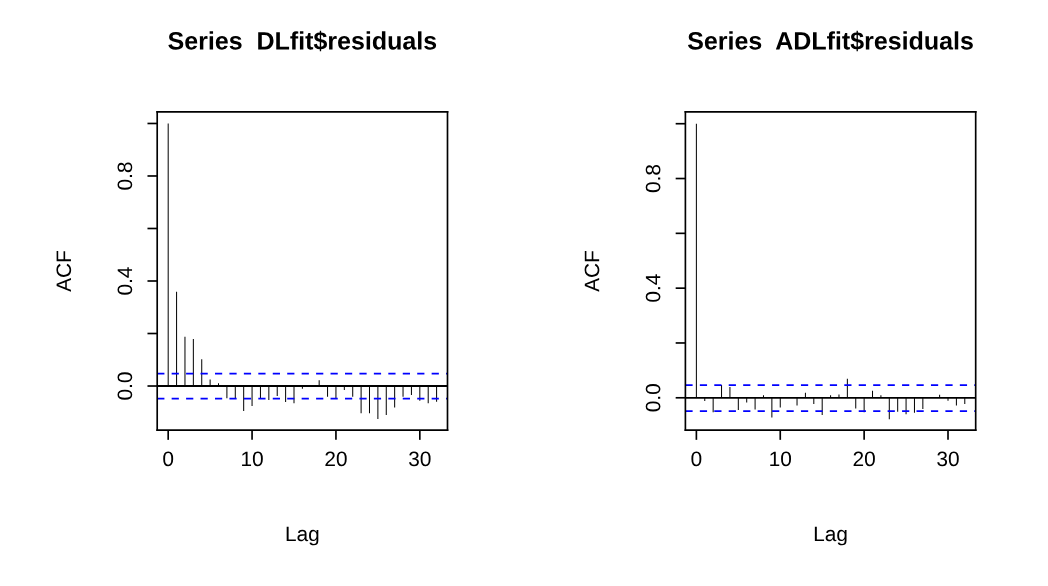 The image size is (1048, 586). Describe the element at coordinates (302, 41) in the screenshot. I see `chart-title: Series DLfit$residuals` at that location.